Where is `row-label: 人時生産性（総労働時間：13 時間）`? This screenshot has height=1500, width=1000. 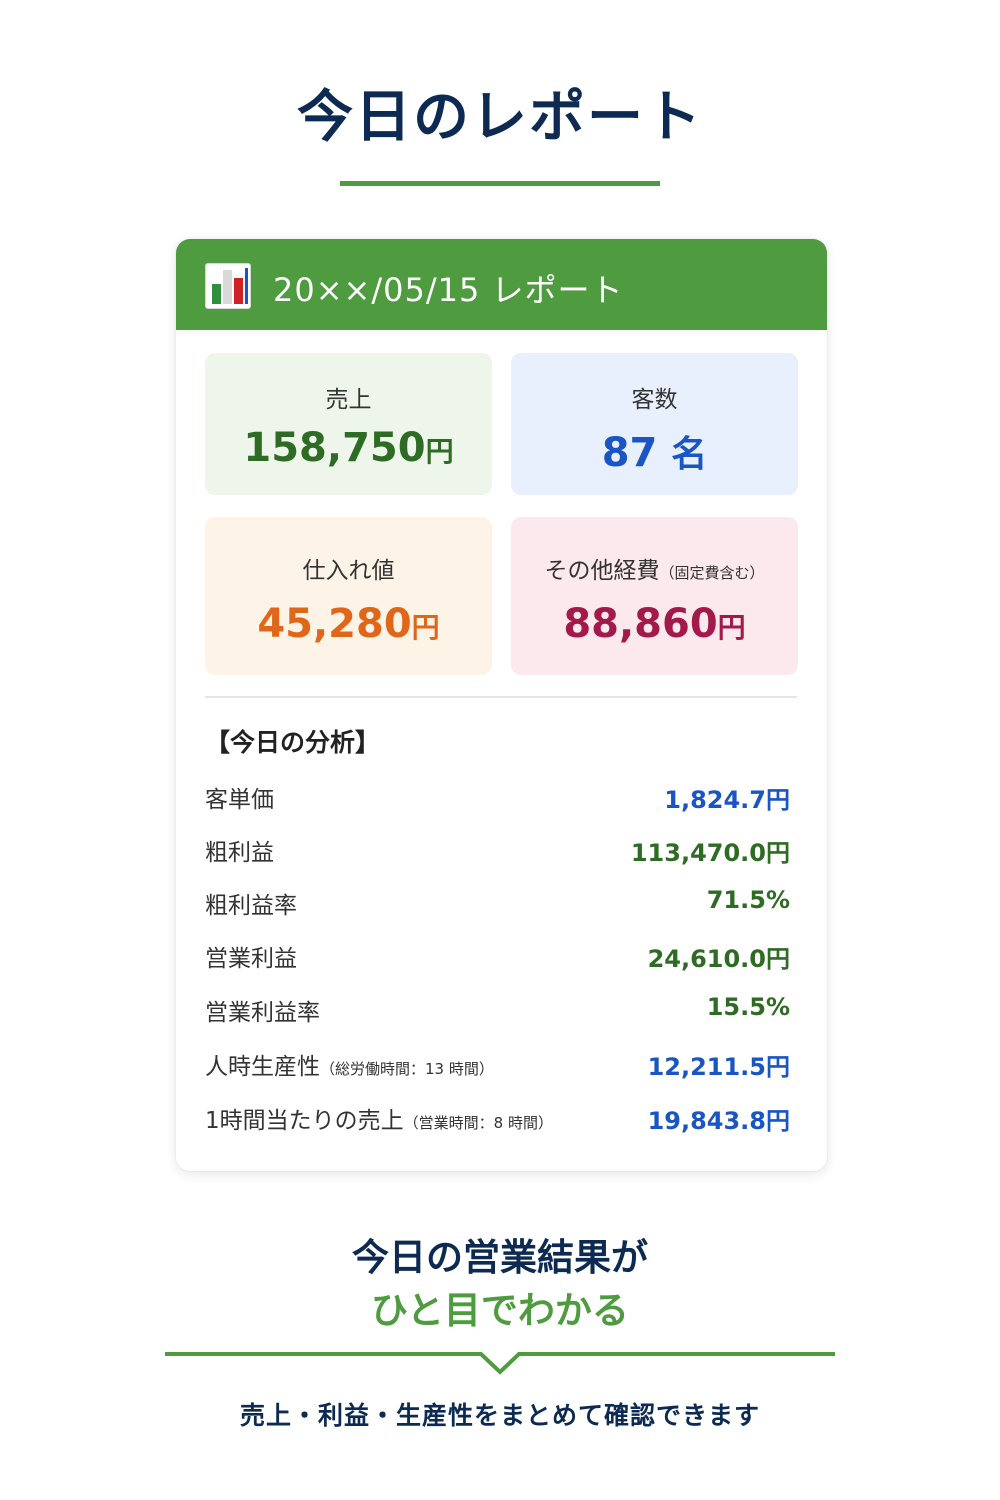
row-label: 人時生産性（総労働時間：13 時間） is located at coordinates (349, 1067).